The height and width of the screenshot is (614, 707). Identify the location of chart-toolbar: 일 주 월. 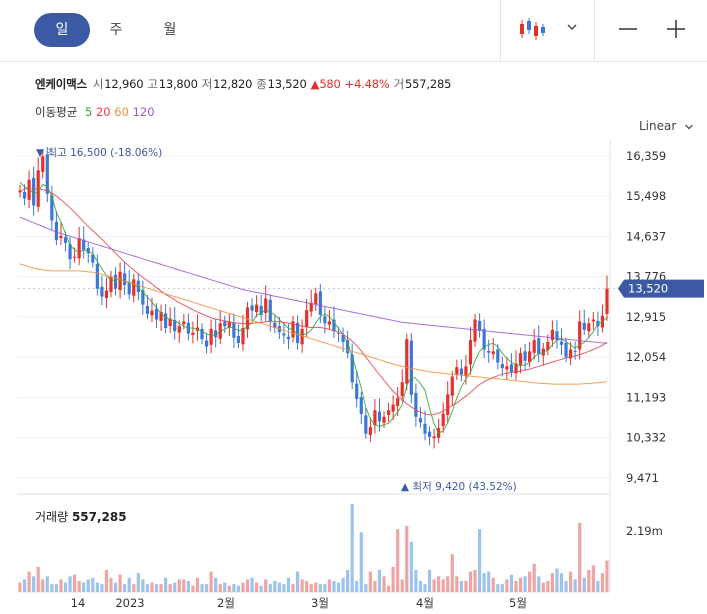
(353, 31).